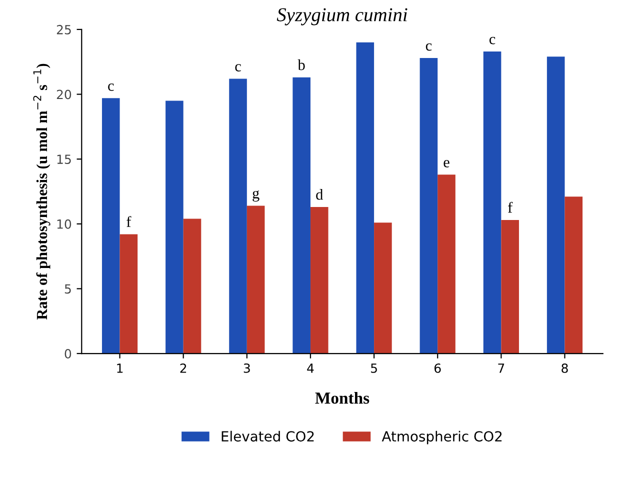 The image size is (628, 491). Describe the element at coordinates (64, 95) in the screenshot. I see `y-tick-label: 20` at that location.